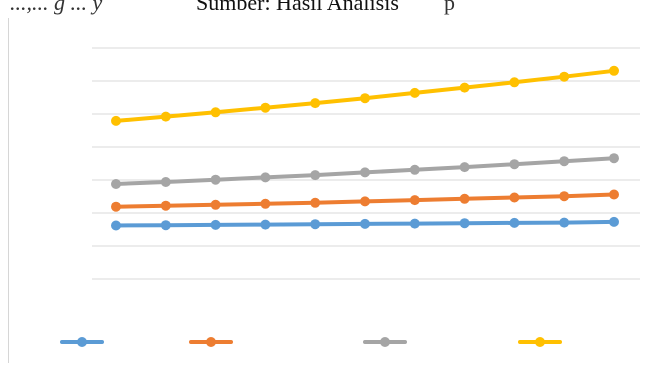  I want to click on legend, so click(311, 342).